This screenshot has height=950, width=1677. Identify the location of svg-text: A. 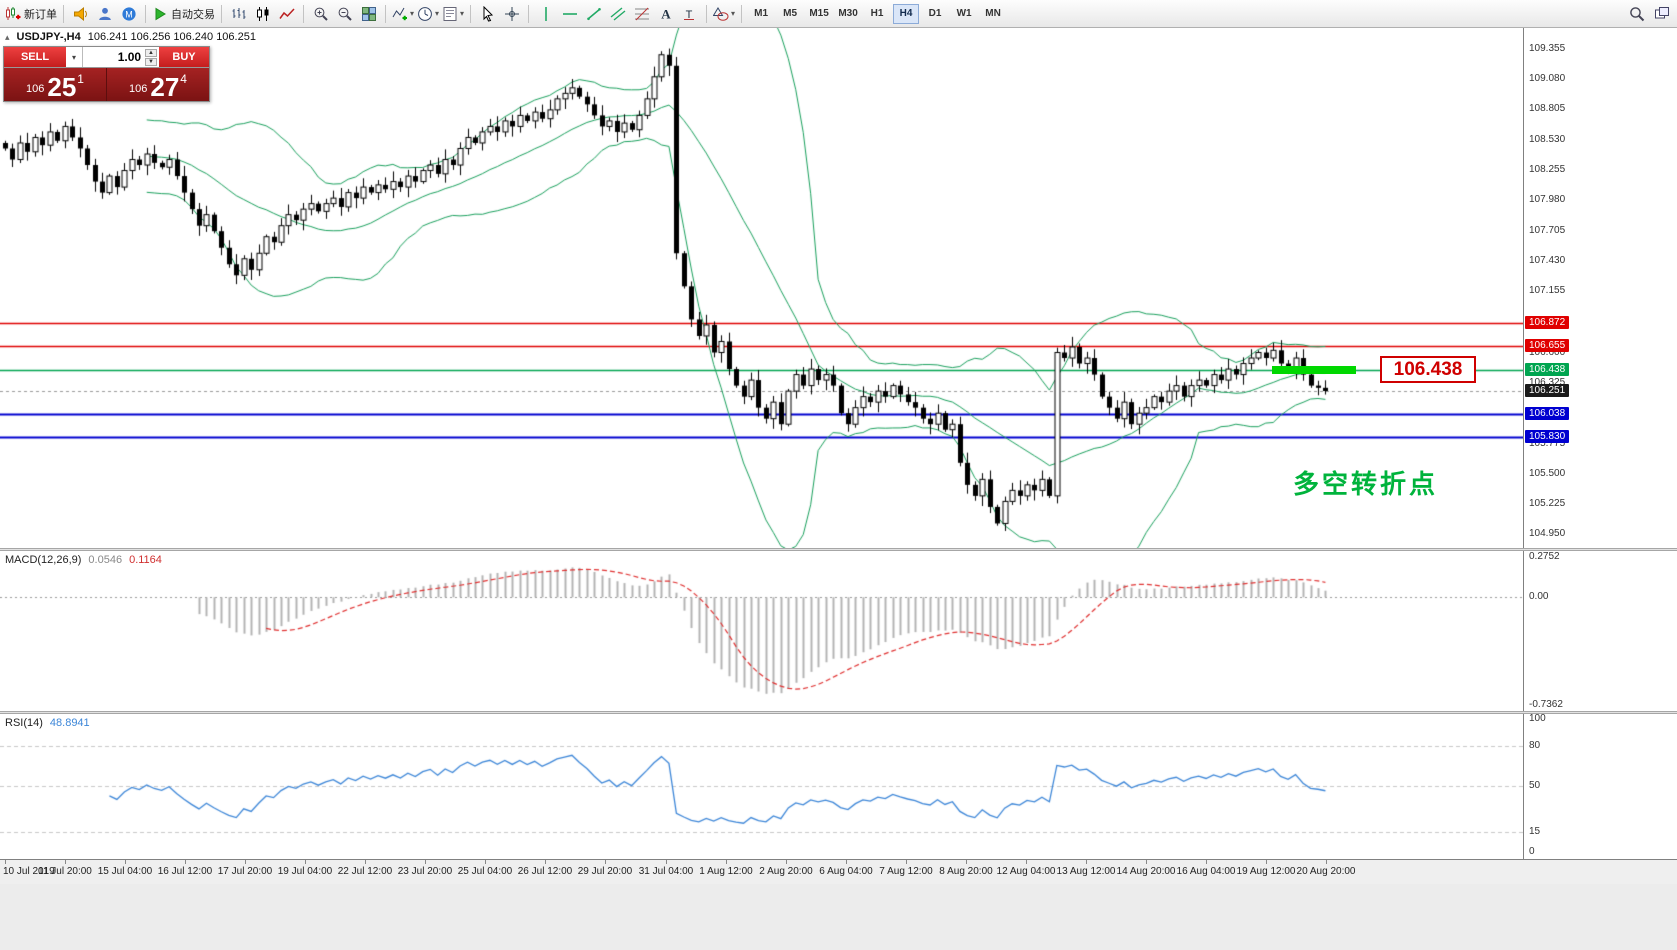
(666, 13).